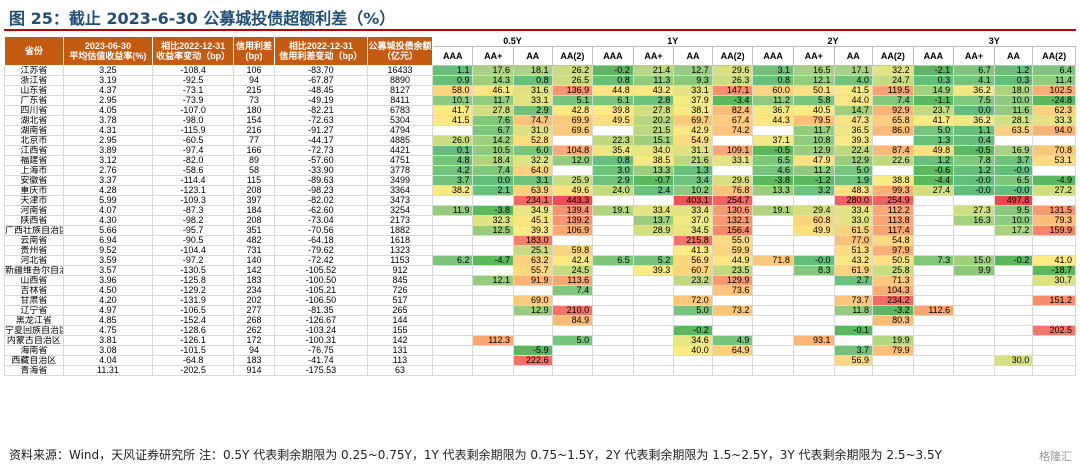 Image resolution: width=1080 pixels, height=473 pixels. I want to click on spread-value-cell: 94.0, so click(1054, 130).